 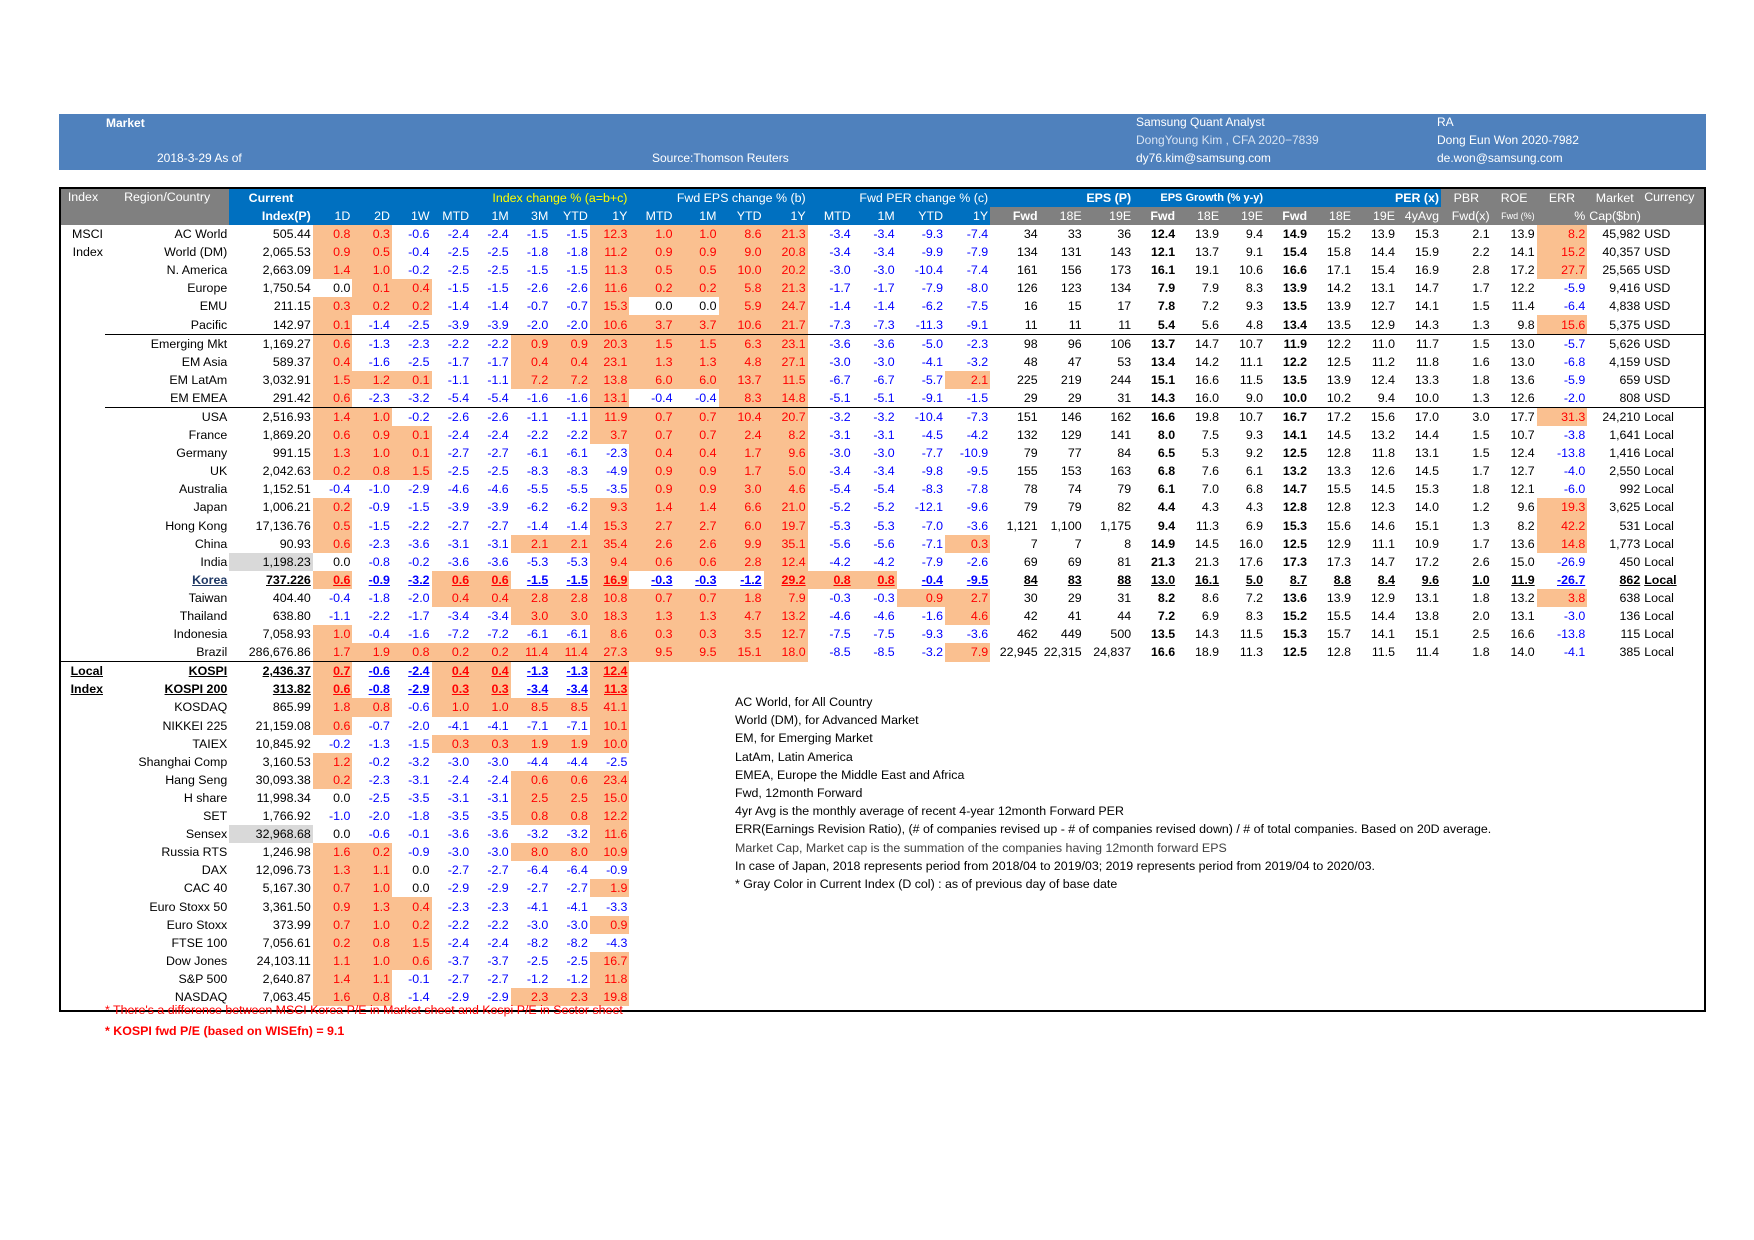 I want to click on row-region-name: UK, so click(x=219, y=471).